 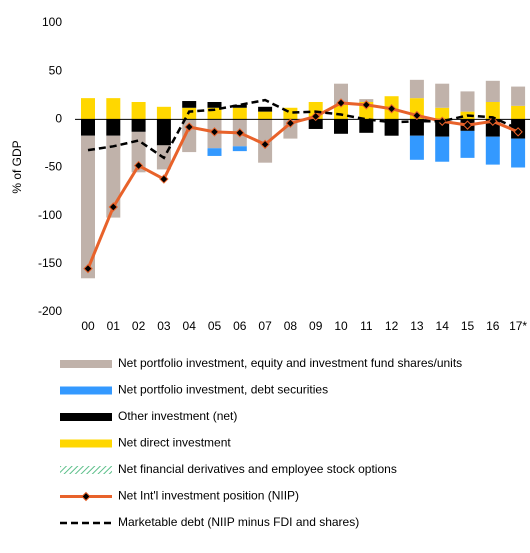 I want to click on x-tick-label: 10, so click(x=341, y=326).